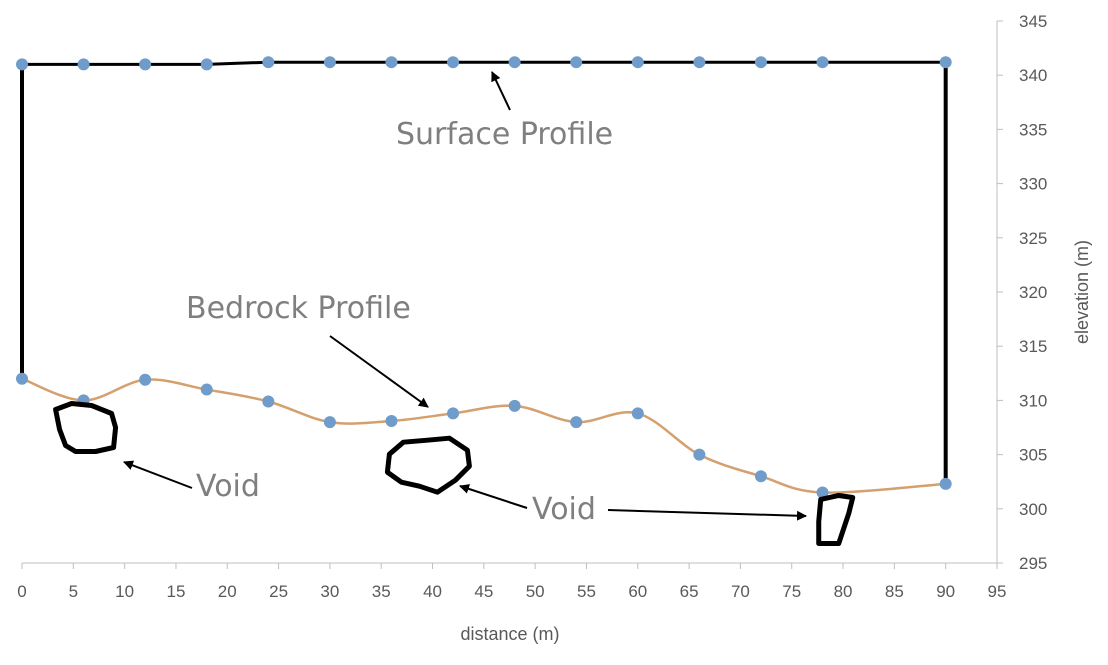 This screenshot has width=1108, height=665. What do you see at coordinates (175, 591) in the screenshot?
I see `x-tick-label: 15` at bounding box center [175, 591].